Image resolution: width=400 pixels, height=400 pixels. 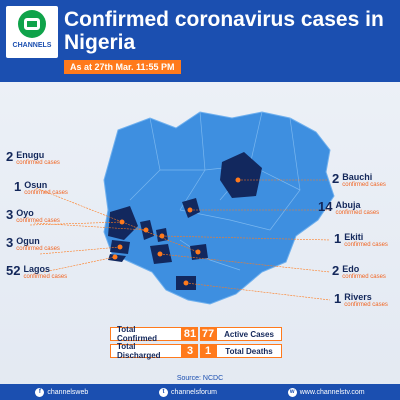 What do you see at coordinates (122, 67) in the screenshot?
I see `date-badge: As at 27th Mar. 11:55 PM` at bounding box center [122, 67].